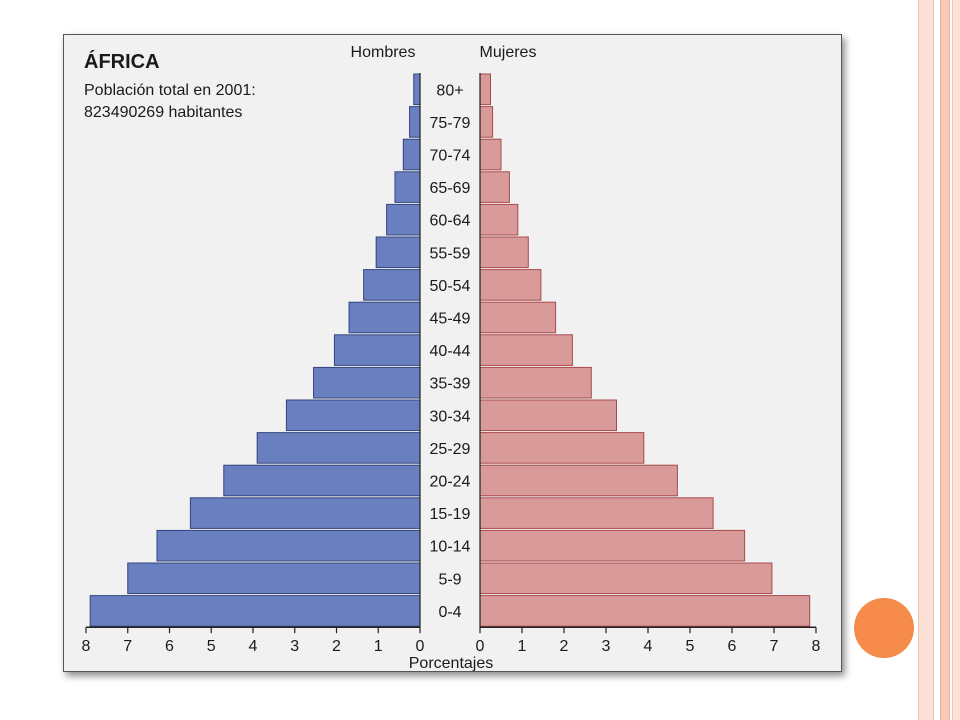 Image resolution: width=960 pixels, height=720 pixels. What do you see at coordinates (163, 112) in the screenshot?
I see `chart-subtitle-line-2: 823490269 habitantes` at bounding box center [163, 112].